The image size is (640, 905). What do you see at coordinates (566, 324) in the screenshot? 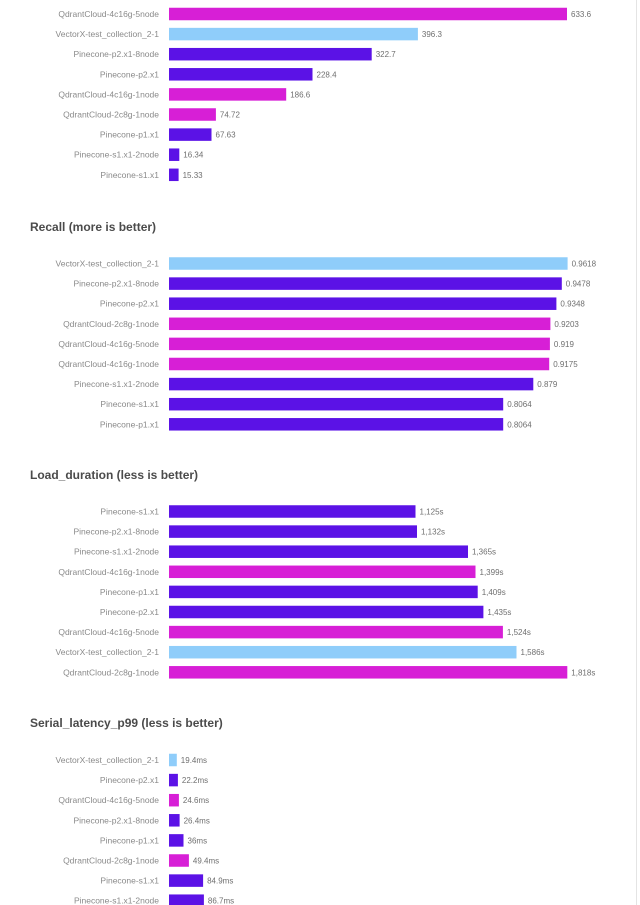
I see `value-label: 0.9203` at bounding box center [566, 324].